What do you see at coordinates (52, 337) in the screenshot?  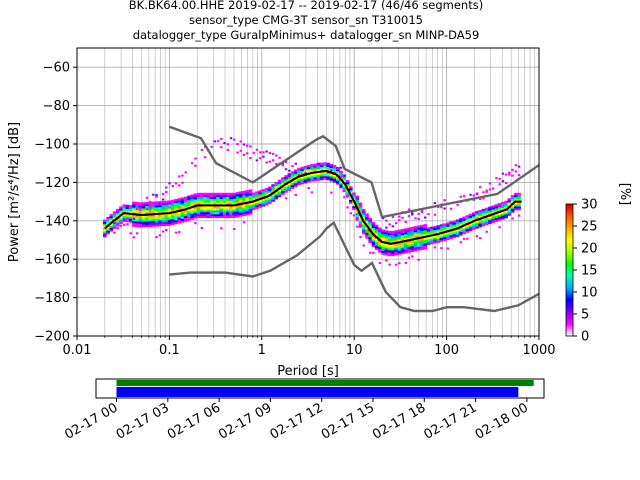 I see `y-tick-label: −200` at bounding box center [52, 337].